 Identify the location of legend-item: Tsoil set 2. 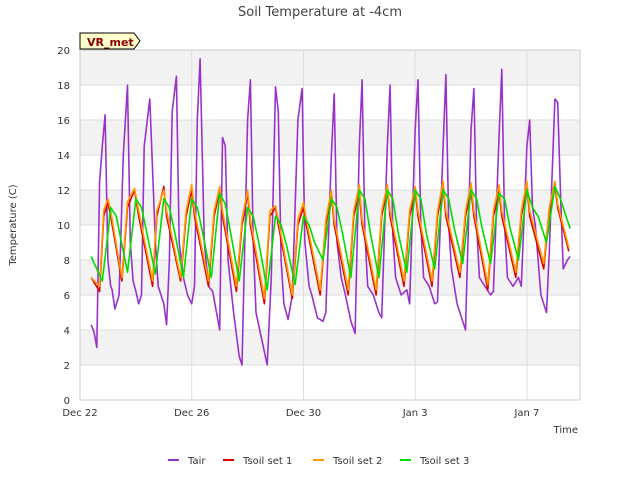
(347, 461).